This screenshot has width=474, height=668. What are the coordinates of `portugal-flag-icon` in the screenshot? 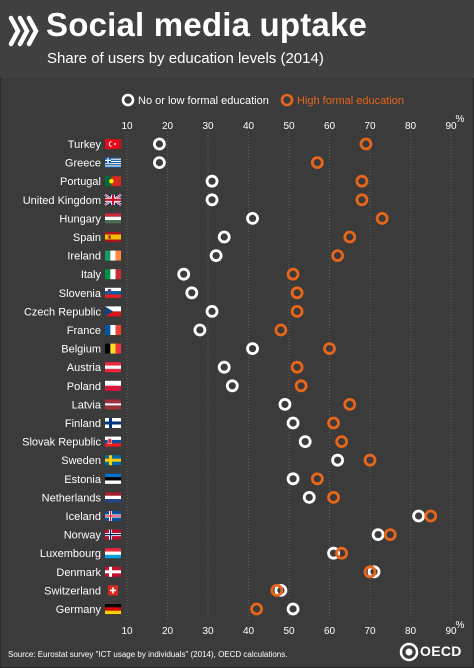 It's located at (113, 181).